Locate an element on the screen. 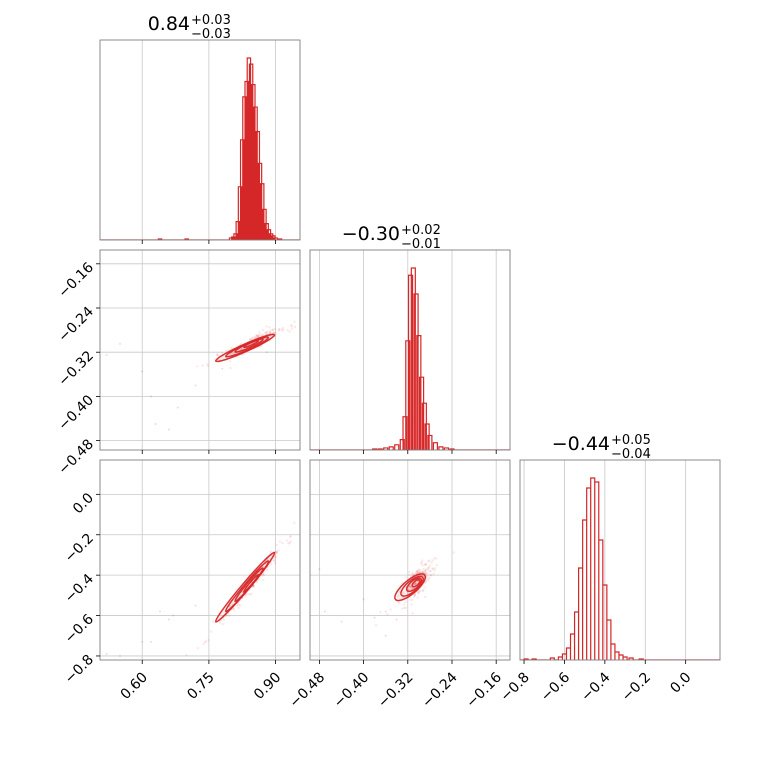 The height and width of the screenshot is (760, 760). x-tick-label: −0.4 is located at coordinates (595, 686).